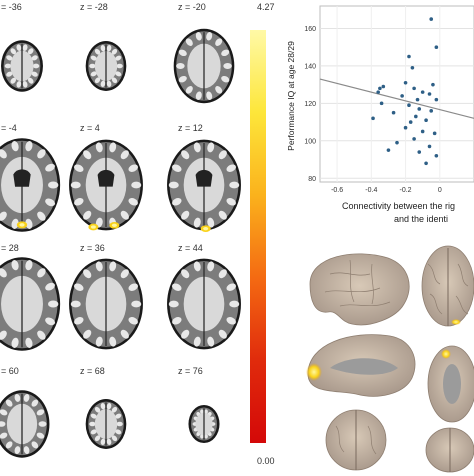 Image resolution: width=474 pixels, height=476 pixels. What do you see at coordinates (310, 104) in the screenshot?
I see `y-tick-label: 120` at bounding box center [310, 104].